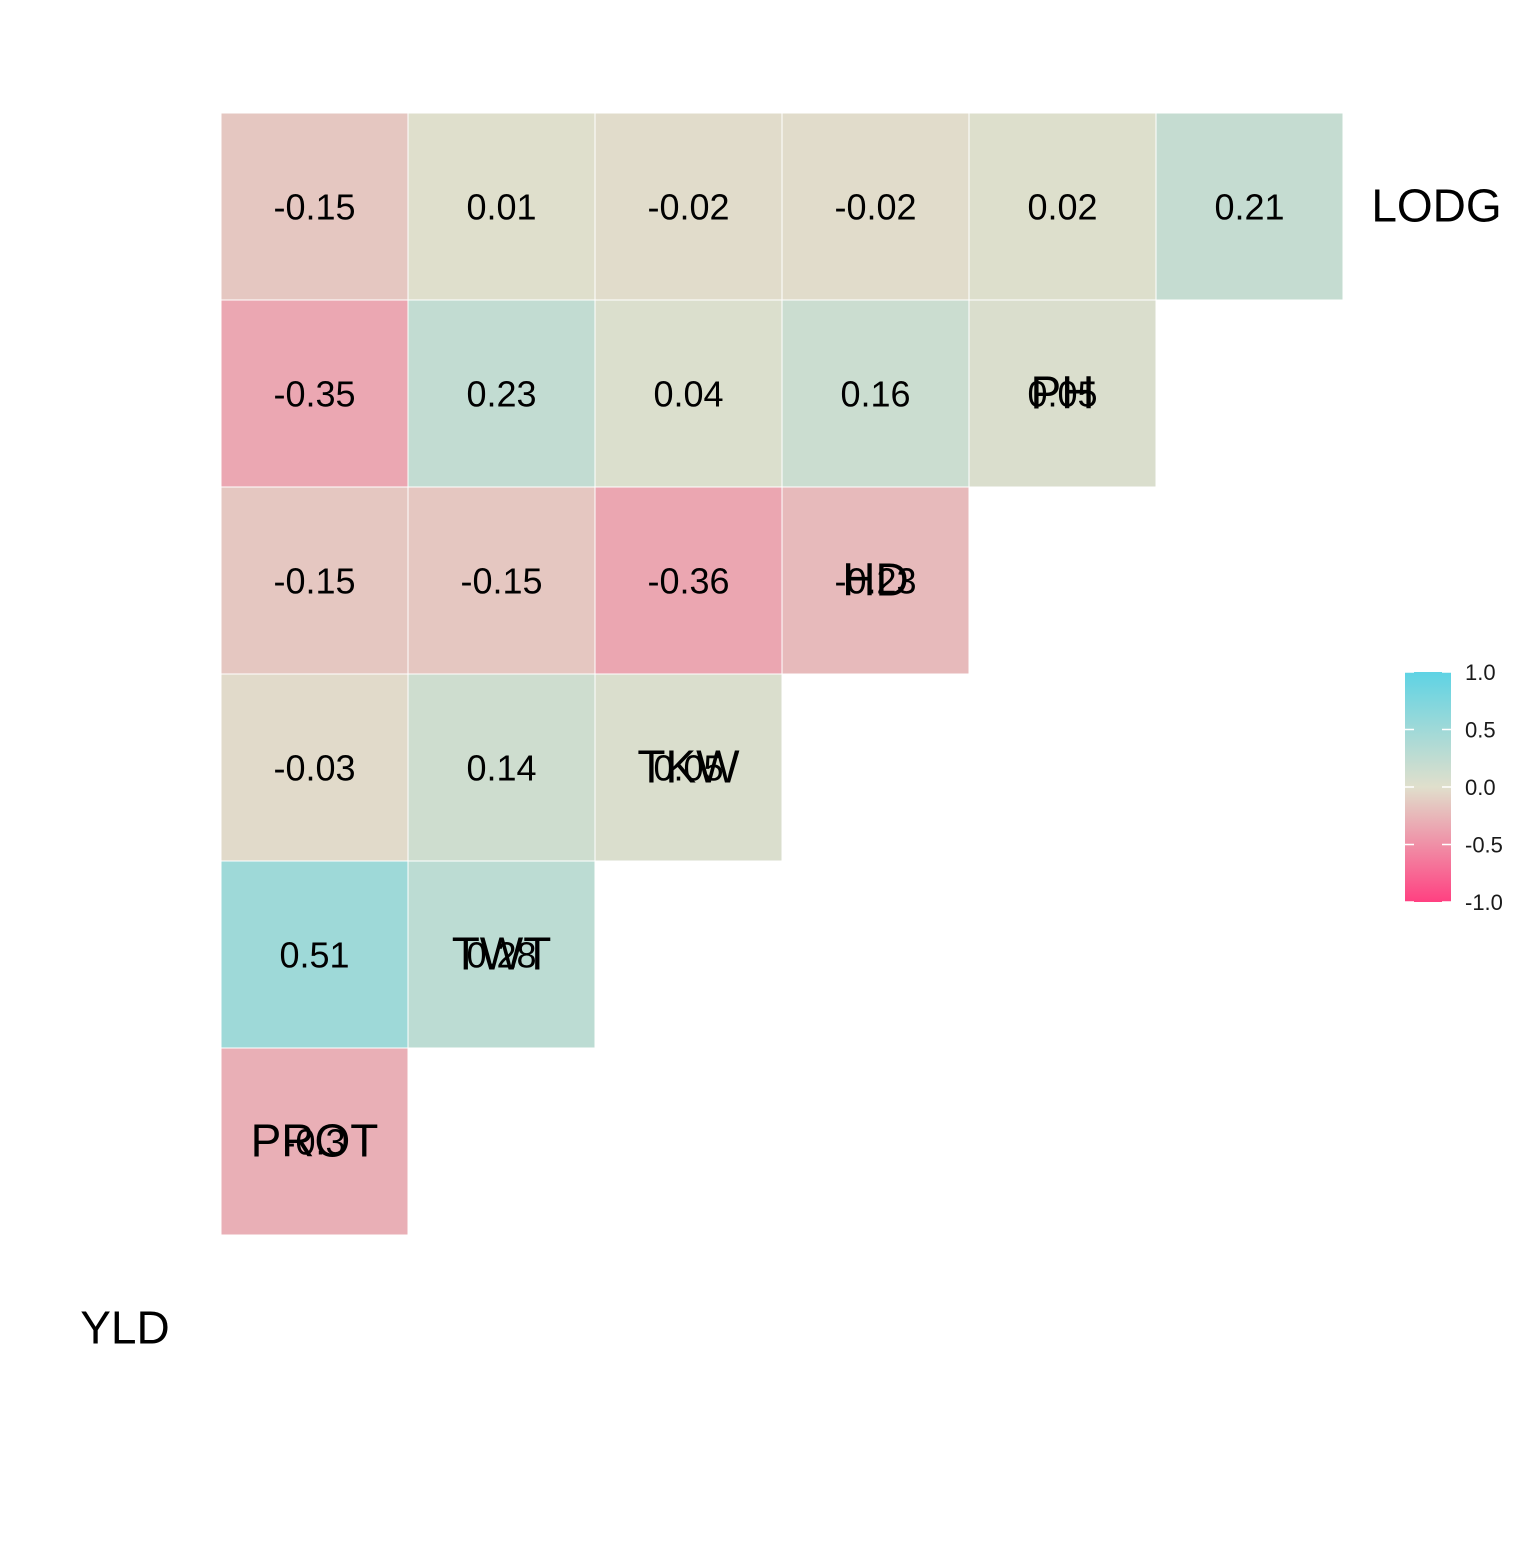  I want to click on variable-label-prot: PROT, so click(315, 1141).